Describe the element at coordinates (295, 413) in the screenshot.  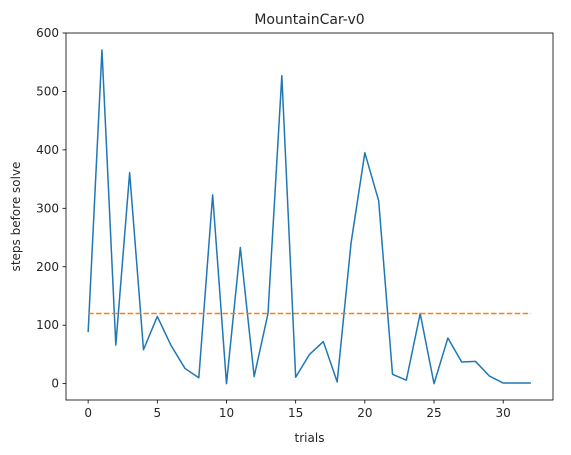
I see `x-tick-label: 15` at that location.